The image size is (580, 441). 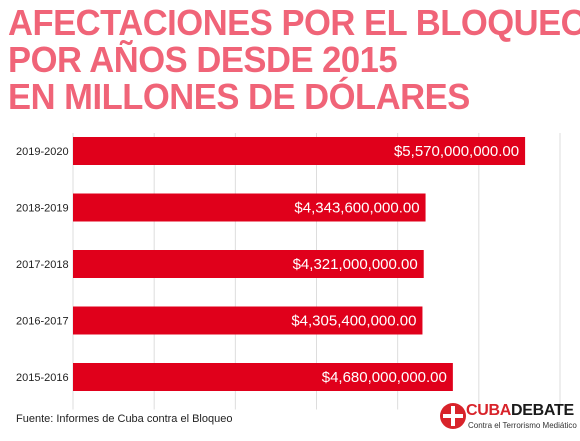 I want to click on title-line-2: POR AÑOS DESDE 2015, so click(x=203, y=59).